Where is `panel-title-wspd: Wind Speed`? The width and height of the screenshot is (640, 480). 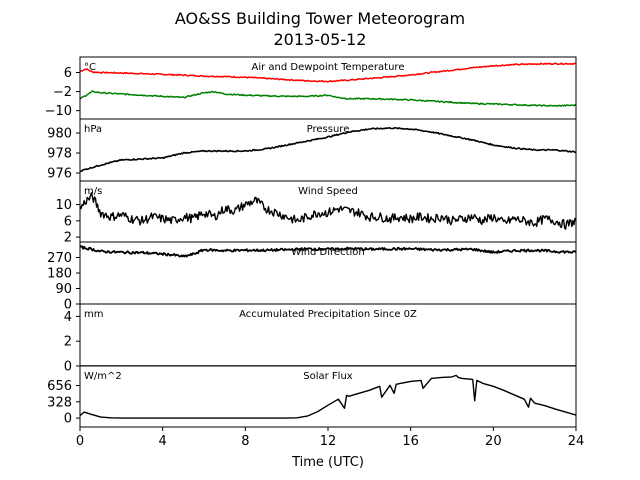 panel-title-wspd: Wind Speed is located at coordinates (328, 191).